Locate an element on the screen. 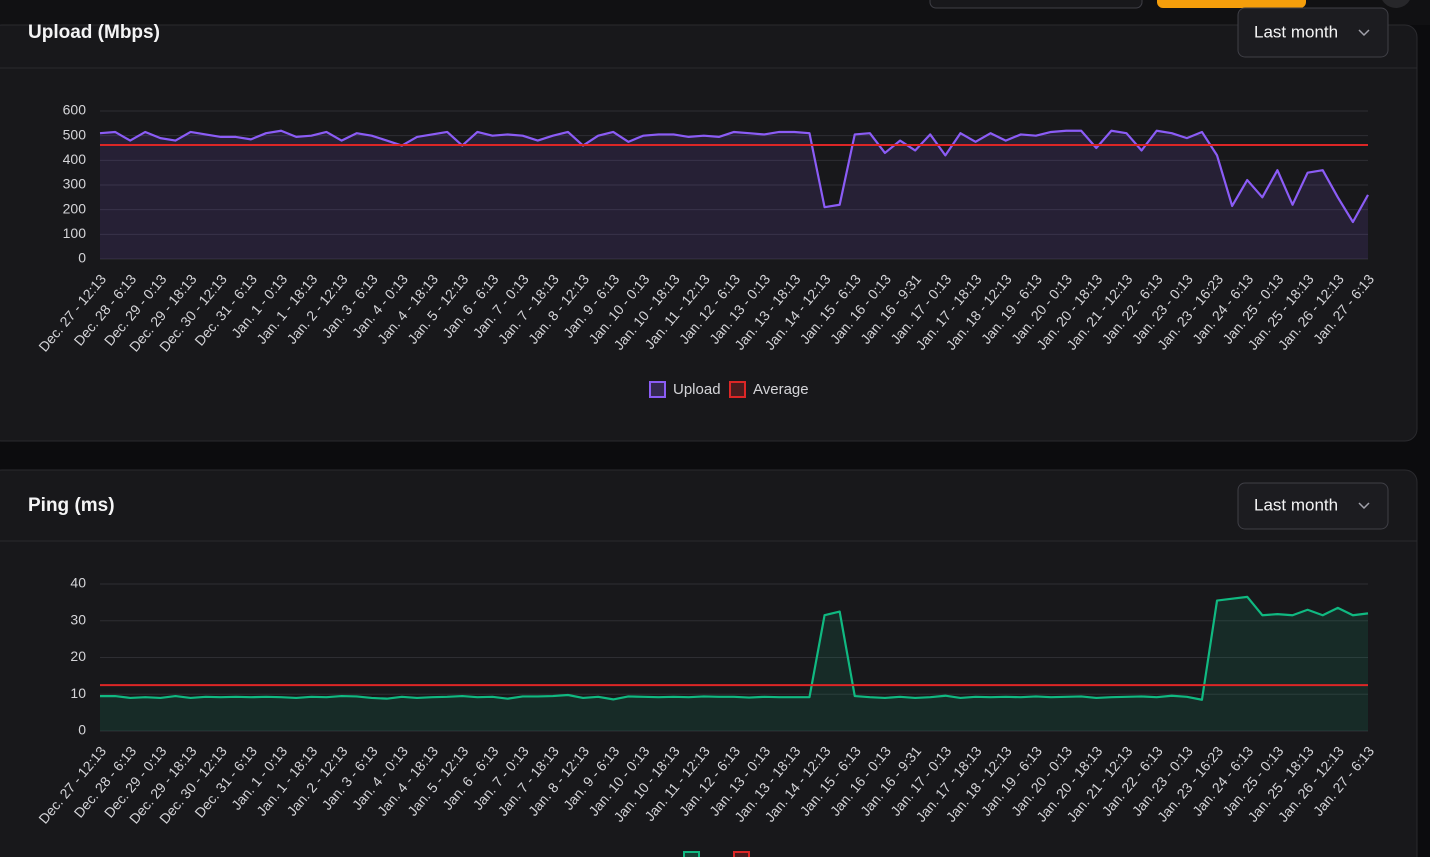 Image resolution: width=1430 pixels, height=857 pixels. y-tick-label: 30 is located at coordinates (78, 619).